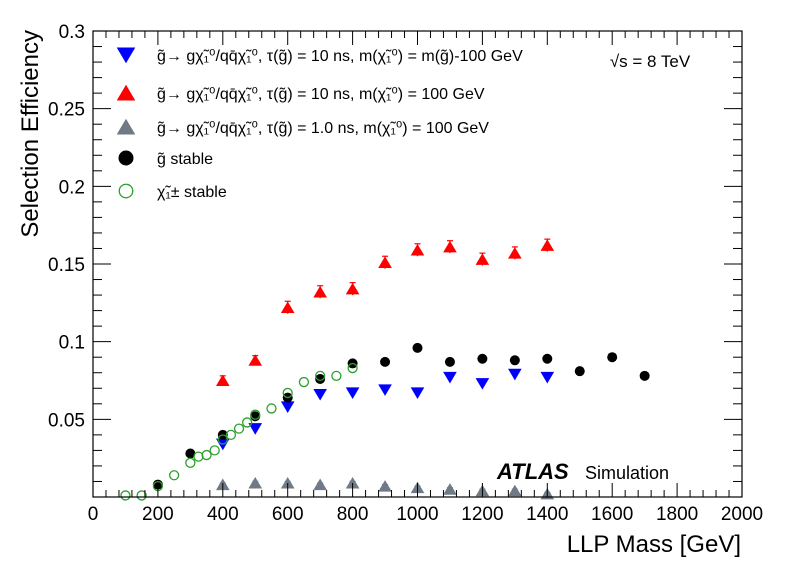 Image resolution: width=788 pixels, height=566 pixels. Describe the element at coordinates (742, 514) in the screenshot. I see `x-tick-label: 2000` at that location.